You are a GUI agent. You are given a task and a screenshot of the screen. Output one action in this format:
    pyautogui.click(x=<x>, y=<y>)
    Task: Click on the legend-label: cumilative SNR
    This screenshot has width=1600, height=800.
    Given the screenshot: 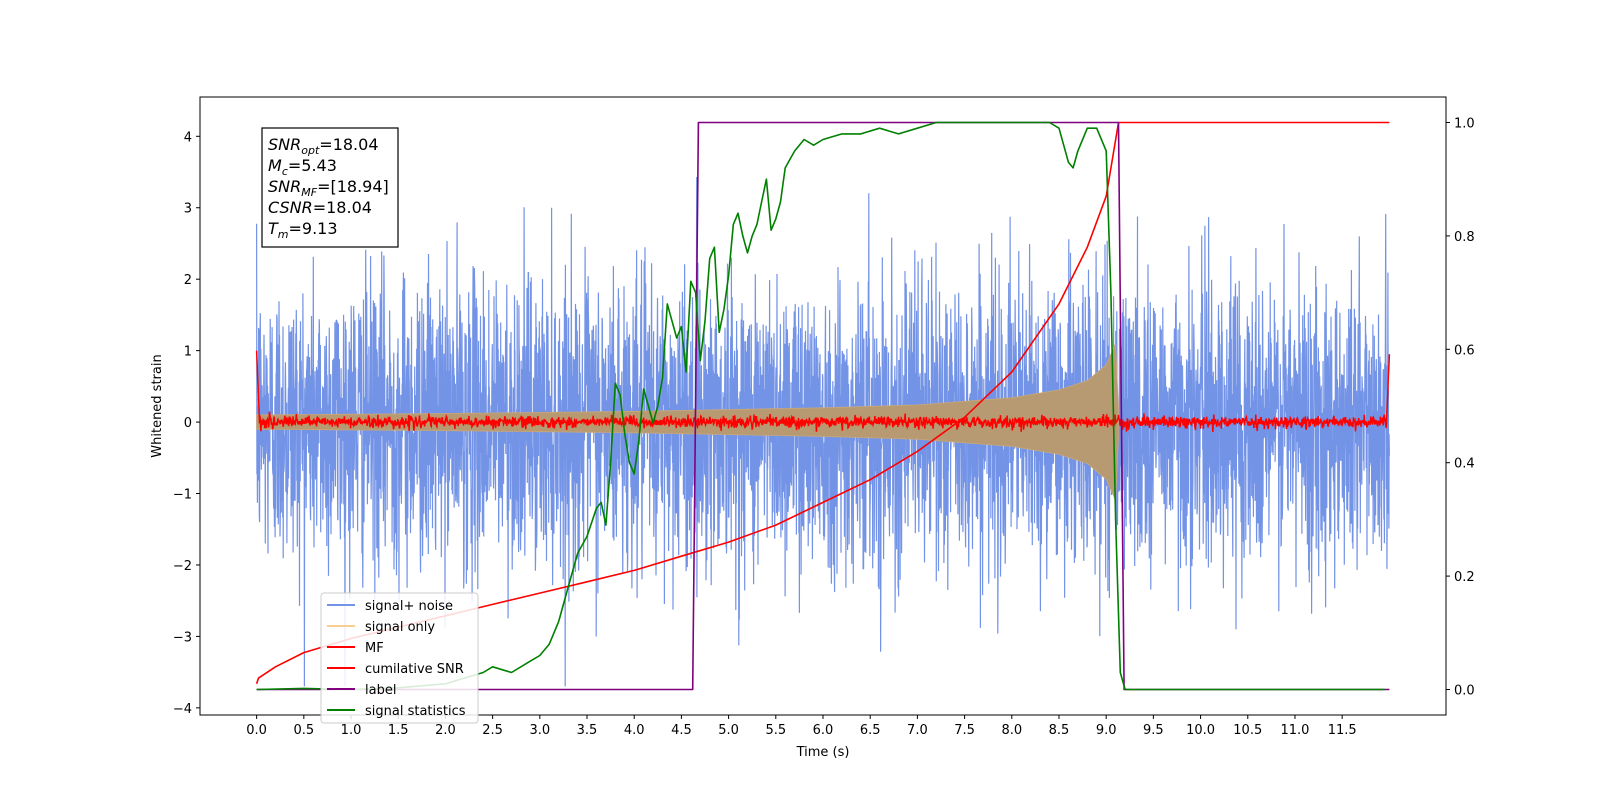 What is the action you would take?
    pyautogui.click(x=414, y=669)
    